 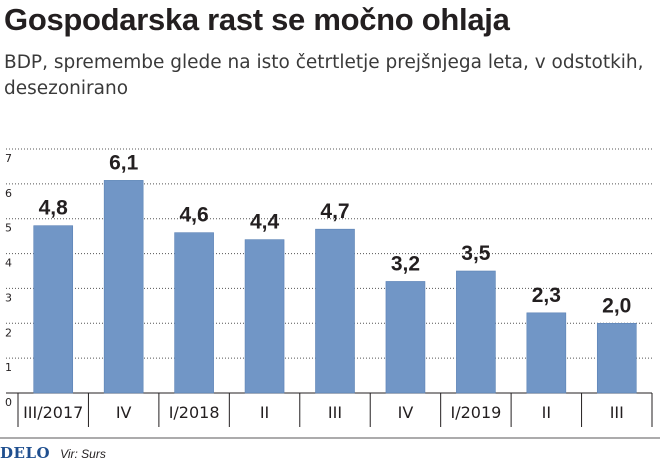 I want to click on y-tick-label: 1, so click(x=8, y=367).